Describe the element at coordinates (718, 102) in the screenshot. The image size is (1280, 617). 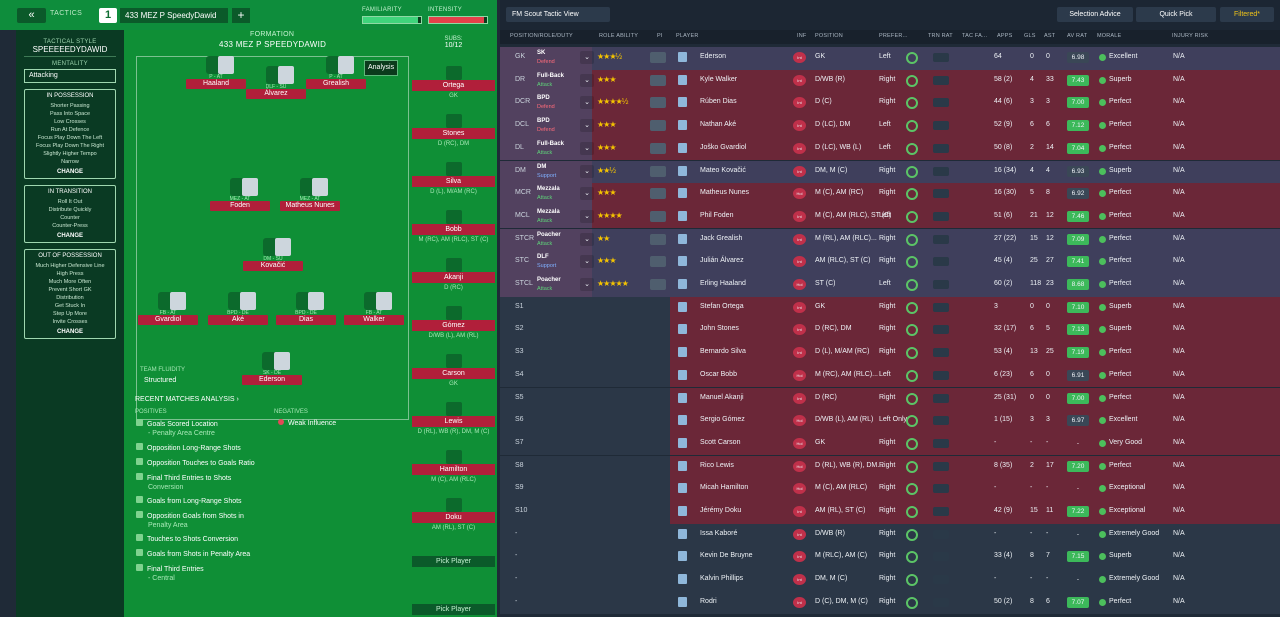
I see `player-name: Rúben Dias` at that location.